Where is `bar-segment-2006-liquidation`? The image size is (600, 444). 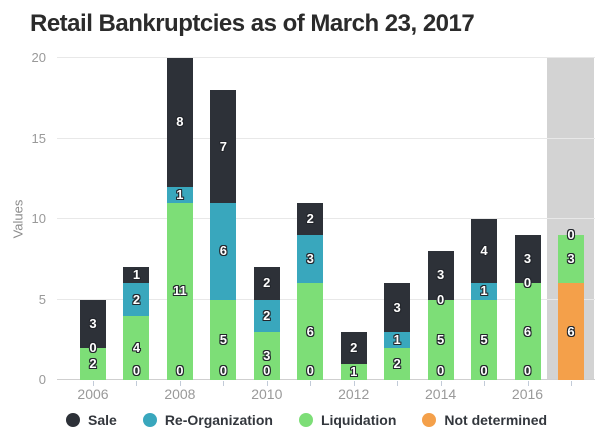 bar-segment-2006-liquidation is located at coordinates (93, 363).